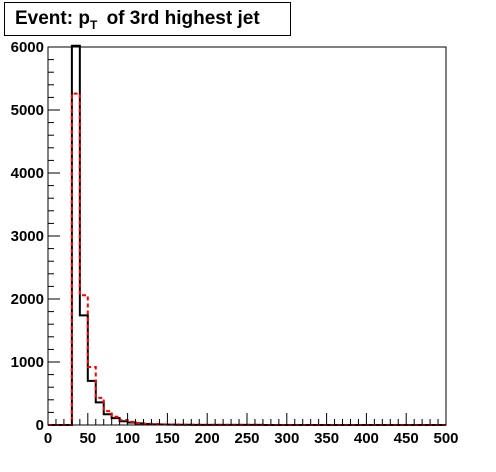 The image size is (496, 472). What do you see at coordinates (87, 438) in the screenshot?
I see `x-tick-label: 50` at bounding box center [87, 438].